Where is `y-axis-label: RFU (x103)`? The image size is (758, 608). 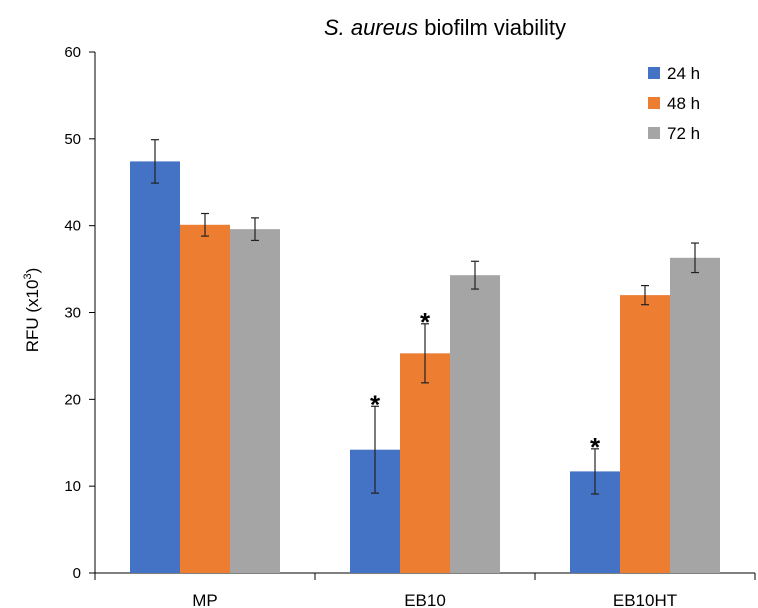 y-axis-label: RFU (x103) is located at coordinates (32, 310).